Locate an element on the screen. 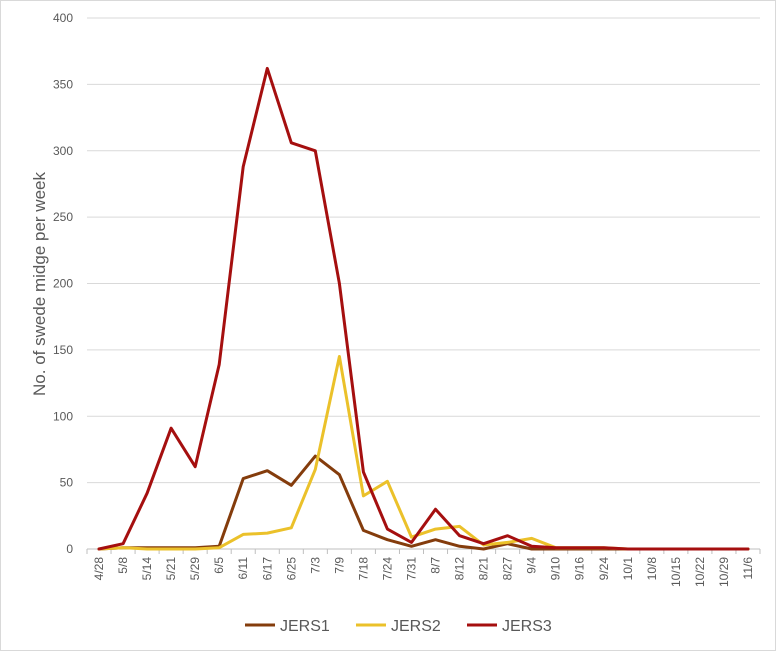 This screenshot has width=776, height=651. y-tick-label: 250 is located at coordinates (63, 217).